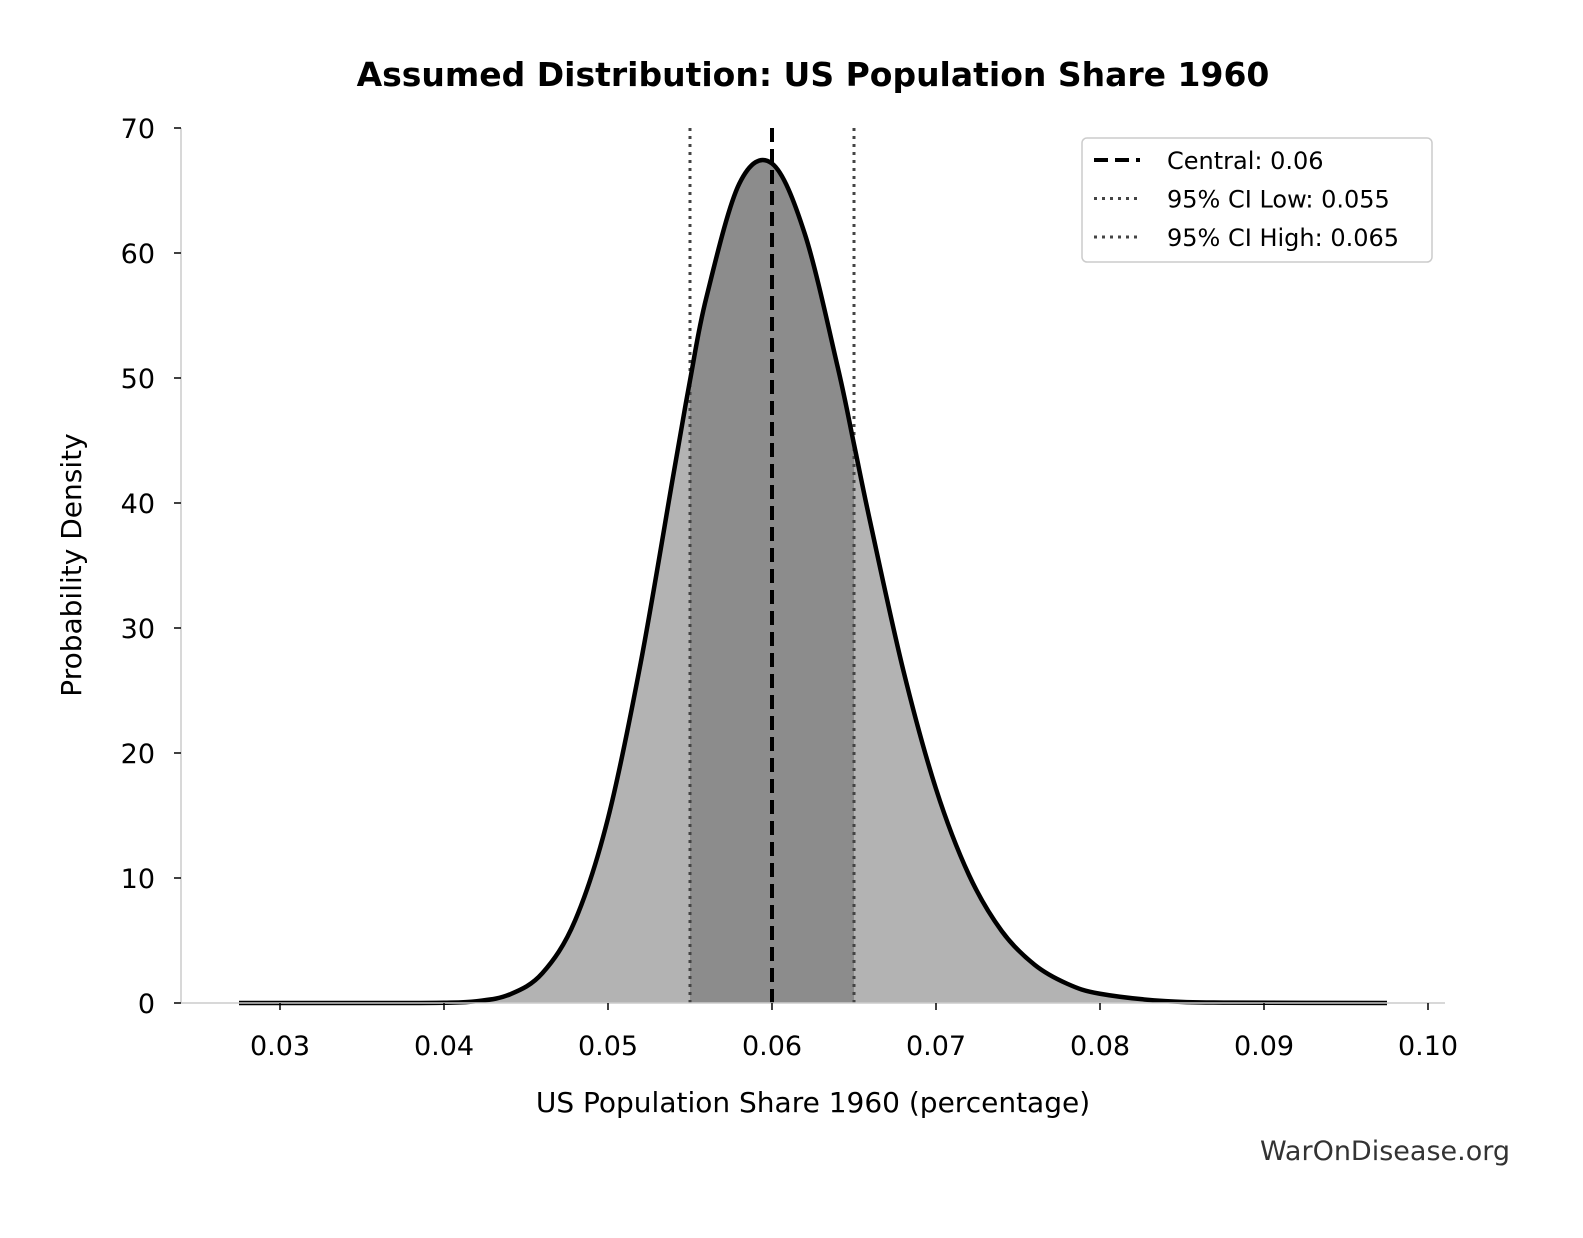 The image size is (1583, 1238). I want to click on legend-entry: 95% CI Low: 0.055, so click(1278, 200).